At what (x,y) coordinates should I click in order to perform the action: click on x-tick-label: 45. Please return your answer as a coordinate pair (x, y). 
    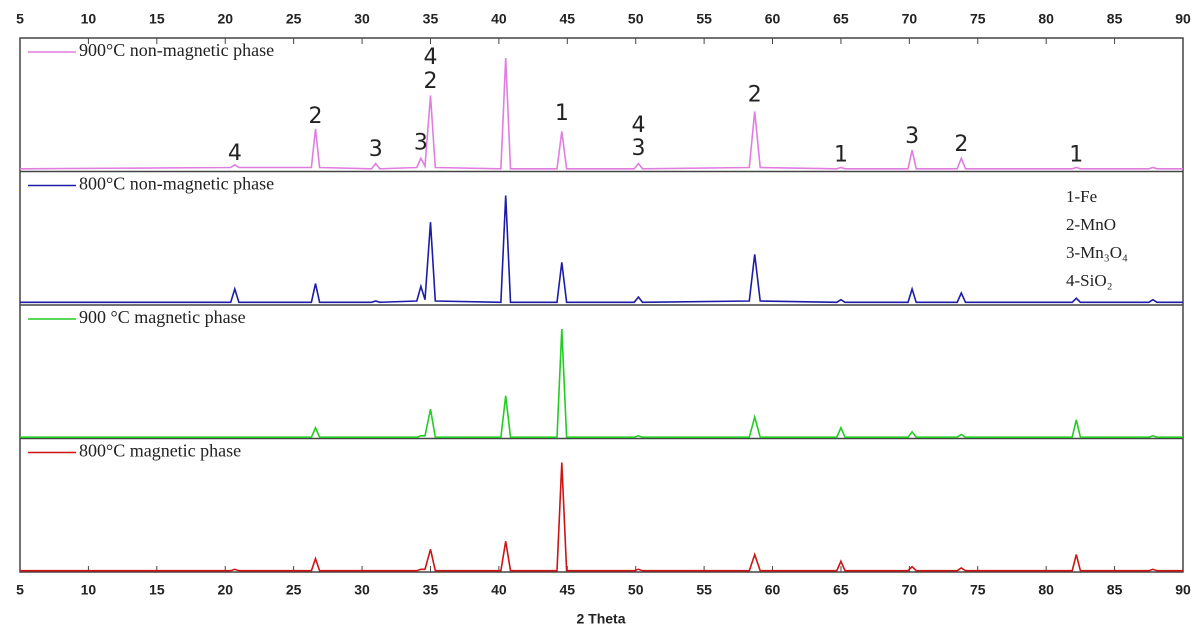
    Looking at the image, I should click on (568, 590).